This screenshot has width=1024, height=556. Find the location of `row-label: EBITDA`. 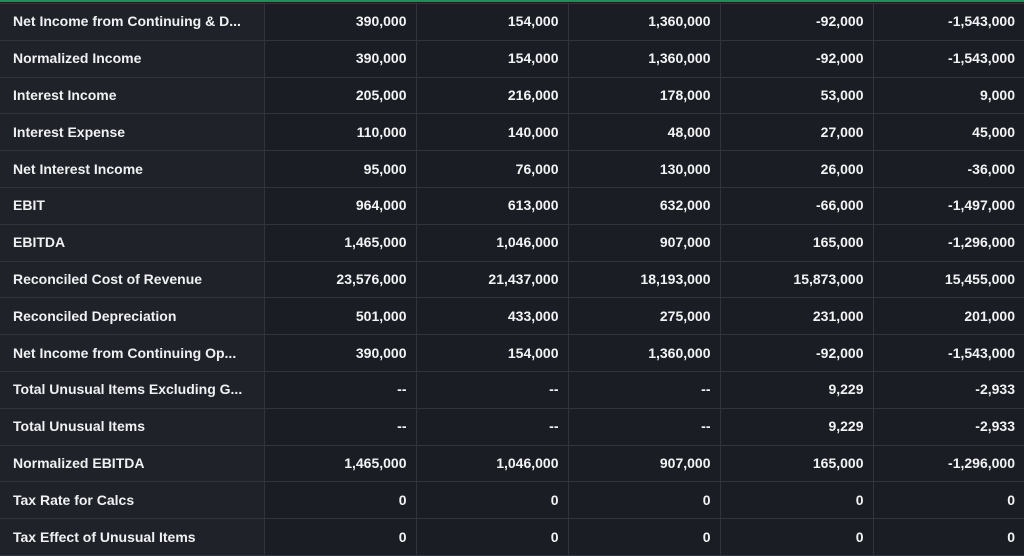

row-label: EBITDA is located at coordinates (132, 242).